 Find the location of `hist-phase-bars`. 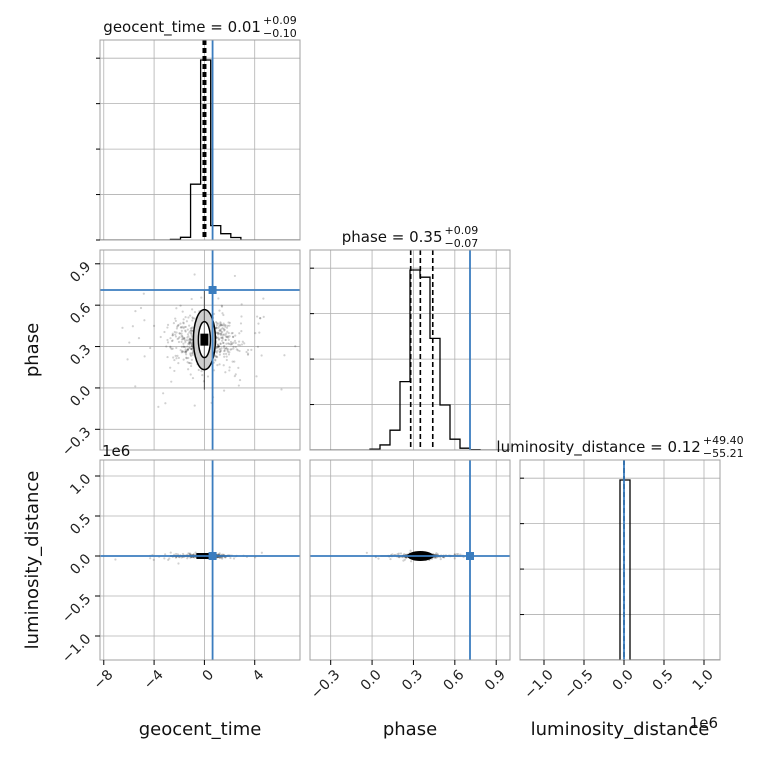

hist-phase-bars is located at coordinates (410, 350).